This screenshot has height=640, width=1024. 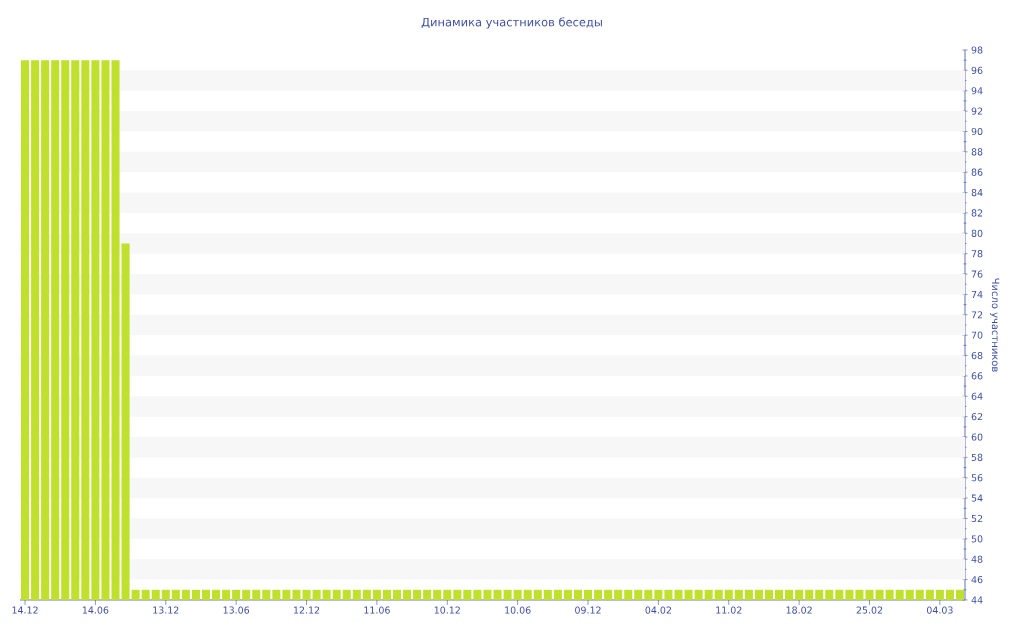 I want to click on y-tick-label: 96, so click(x=977, y=70).